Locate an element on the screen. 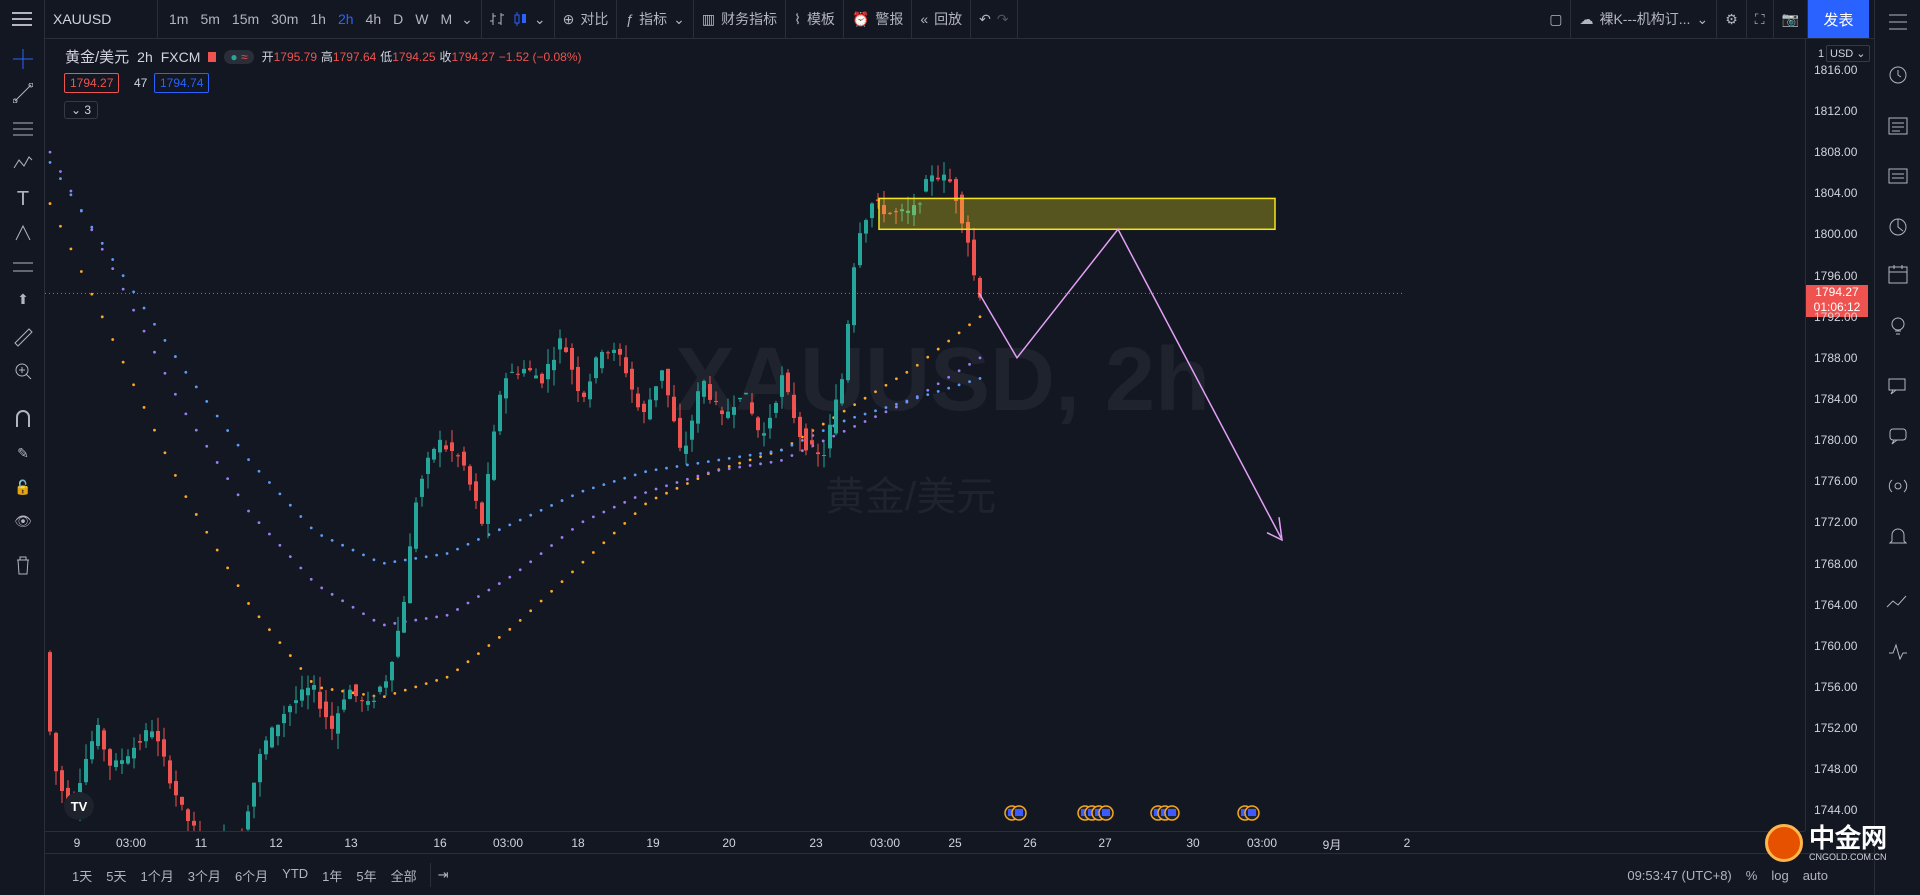  percent-toggle: % is located at coordinates (1751, 875).